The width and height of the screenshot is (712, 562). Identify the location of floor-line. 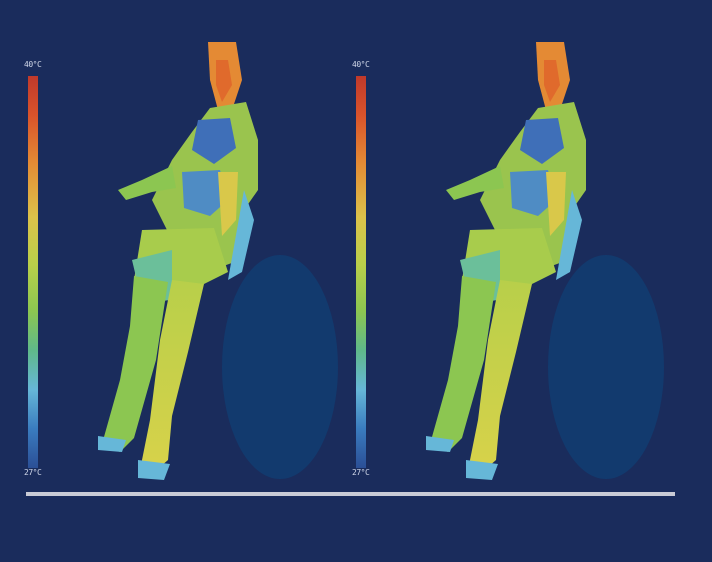
(350, 494).